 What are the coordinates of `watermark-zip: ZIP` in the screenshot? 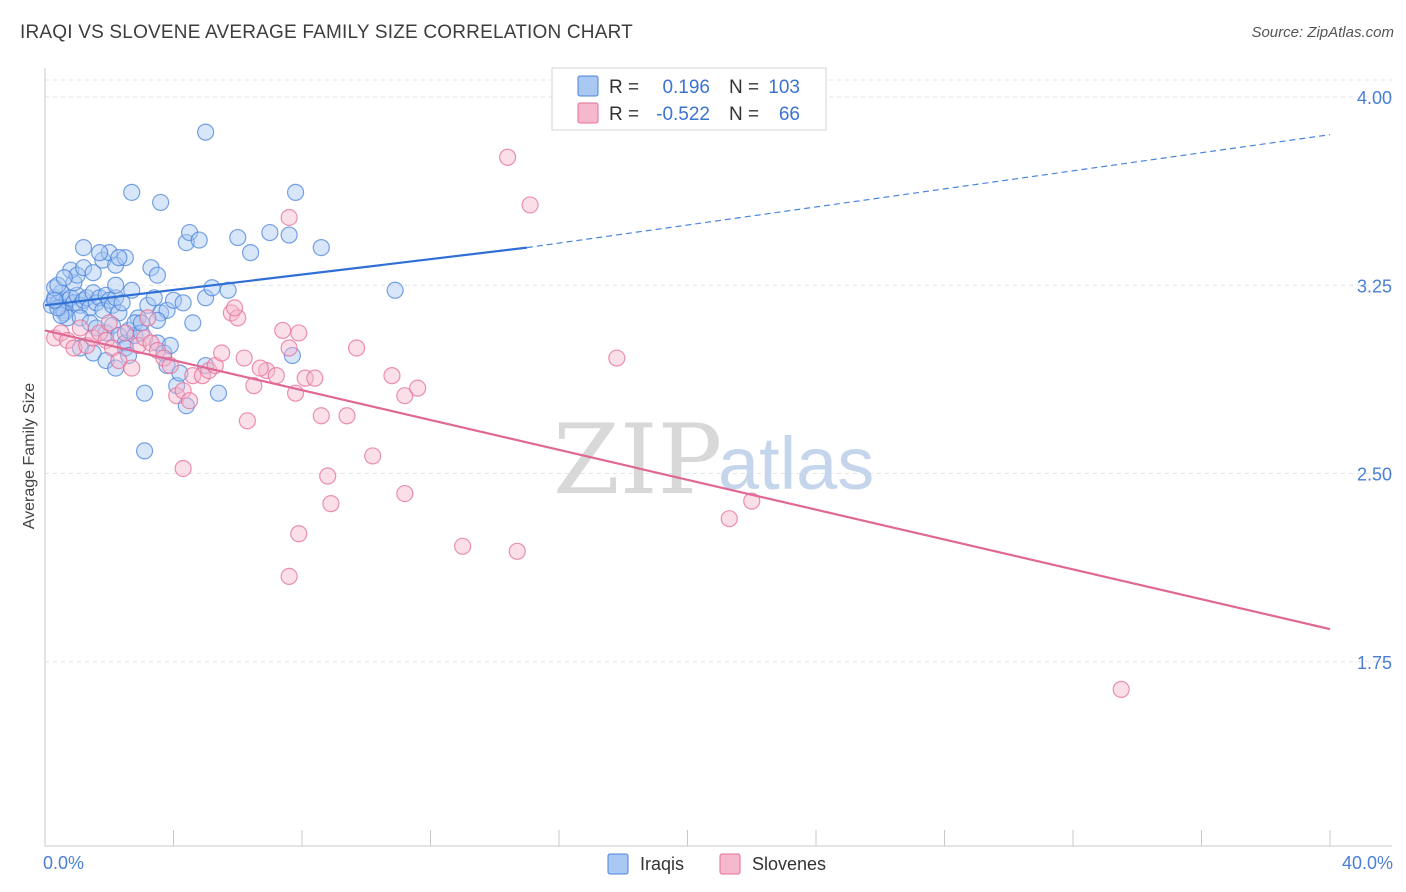 It's located at (637, 460).